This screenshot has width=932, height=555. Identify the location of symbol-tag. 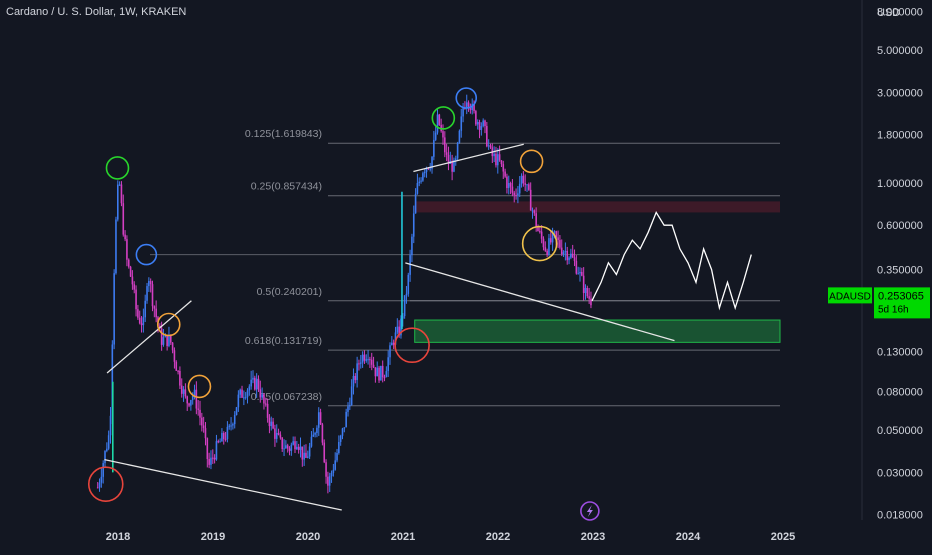
(850, 295).